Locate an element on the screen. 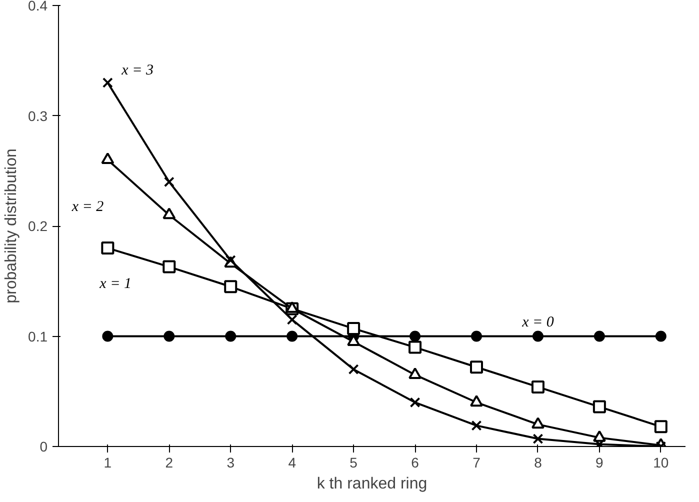 The height and width of the screenshot is (502, 699). x-tick-label: 5 is located at coordinates (354, 462).